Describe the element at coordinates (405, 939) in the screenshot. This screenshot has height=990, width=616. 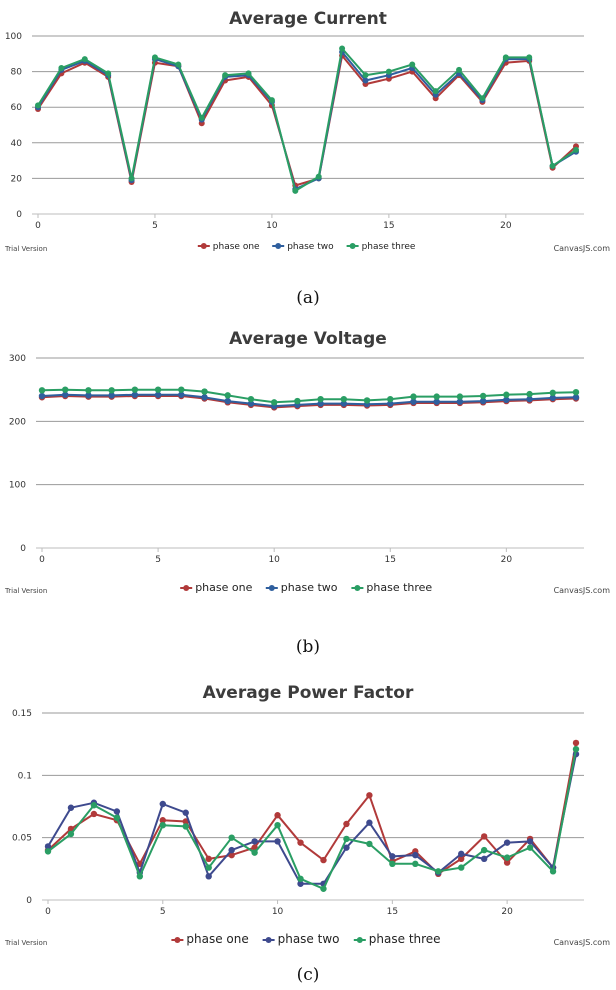
I see `legend-label: phase three` at that location.